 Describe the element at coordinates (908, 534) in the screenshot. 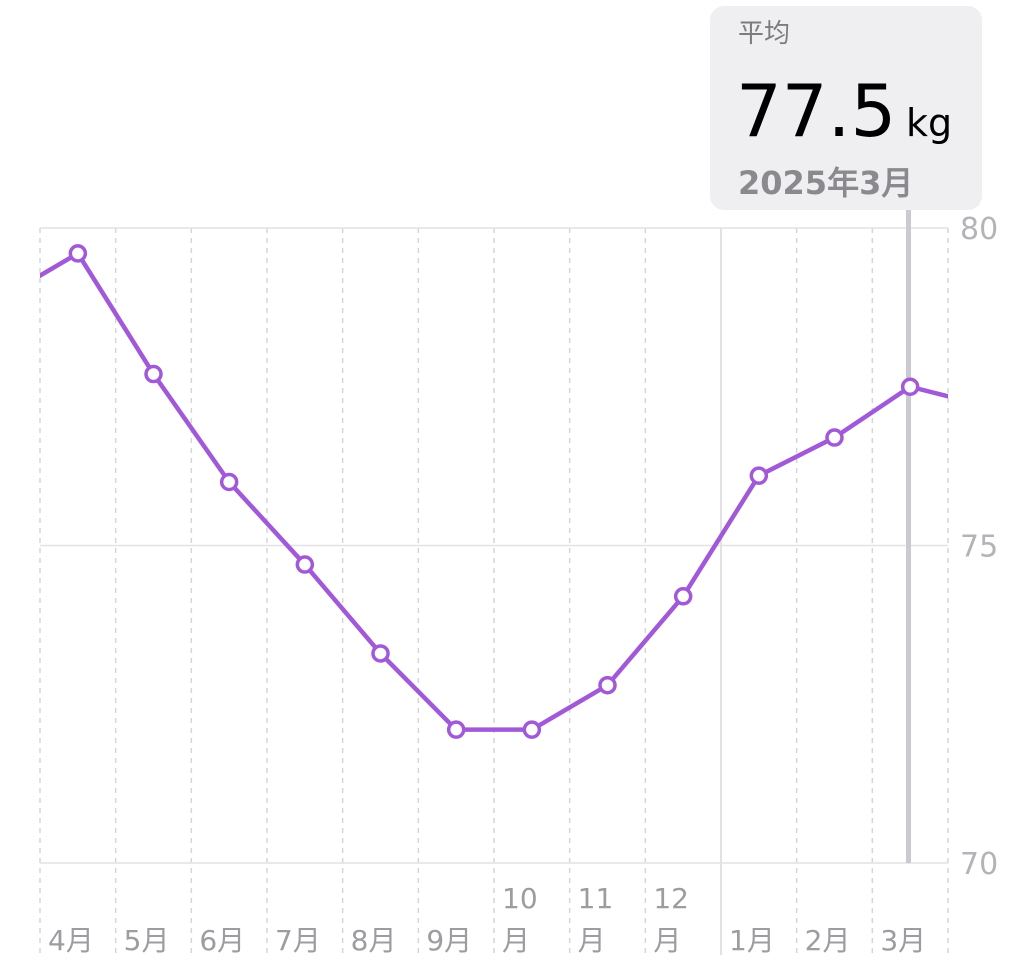

I see `selection-line` at that location.